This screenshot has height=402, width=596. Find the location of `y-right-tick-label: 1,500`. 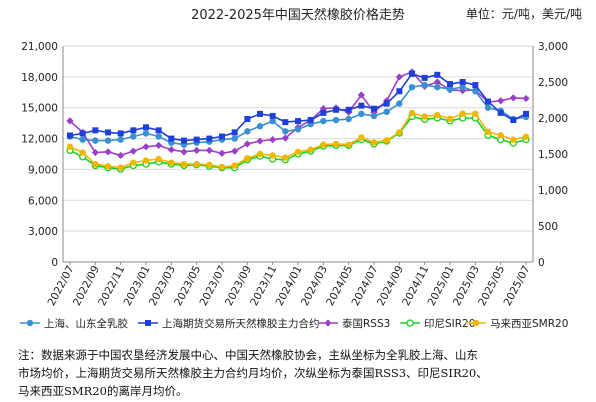

y-right-tick-label: 1,500 is located at coordinates (553, 155).